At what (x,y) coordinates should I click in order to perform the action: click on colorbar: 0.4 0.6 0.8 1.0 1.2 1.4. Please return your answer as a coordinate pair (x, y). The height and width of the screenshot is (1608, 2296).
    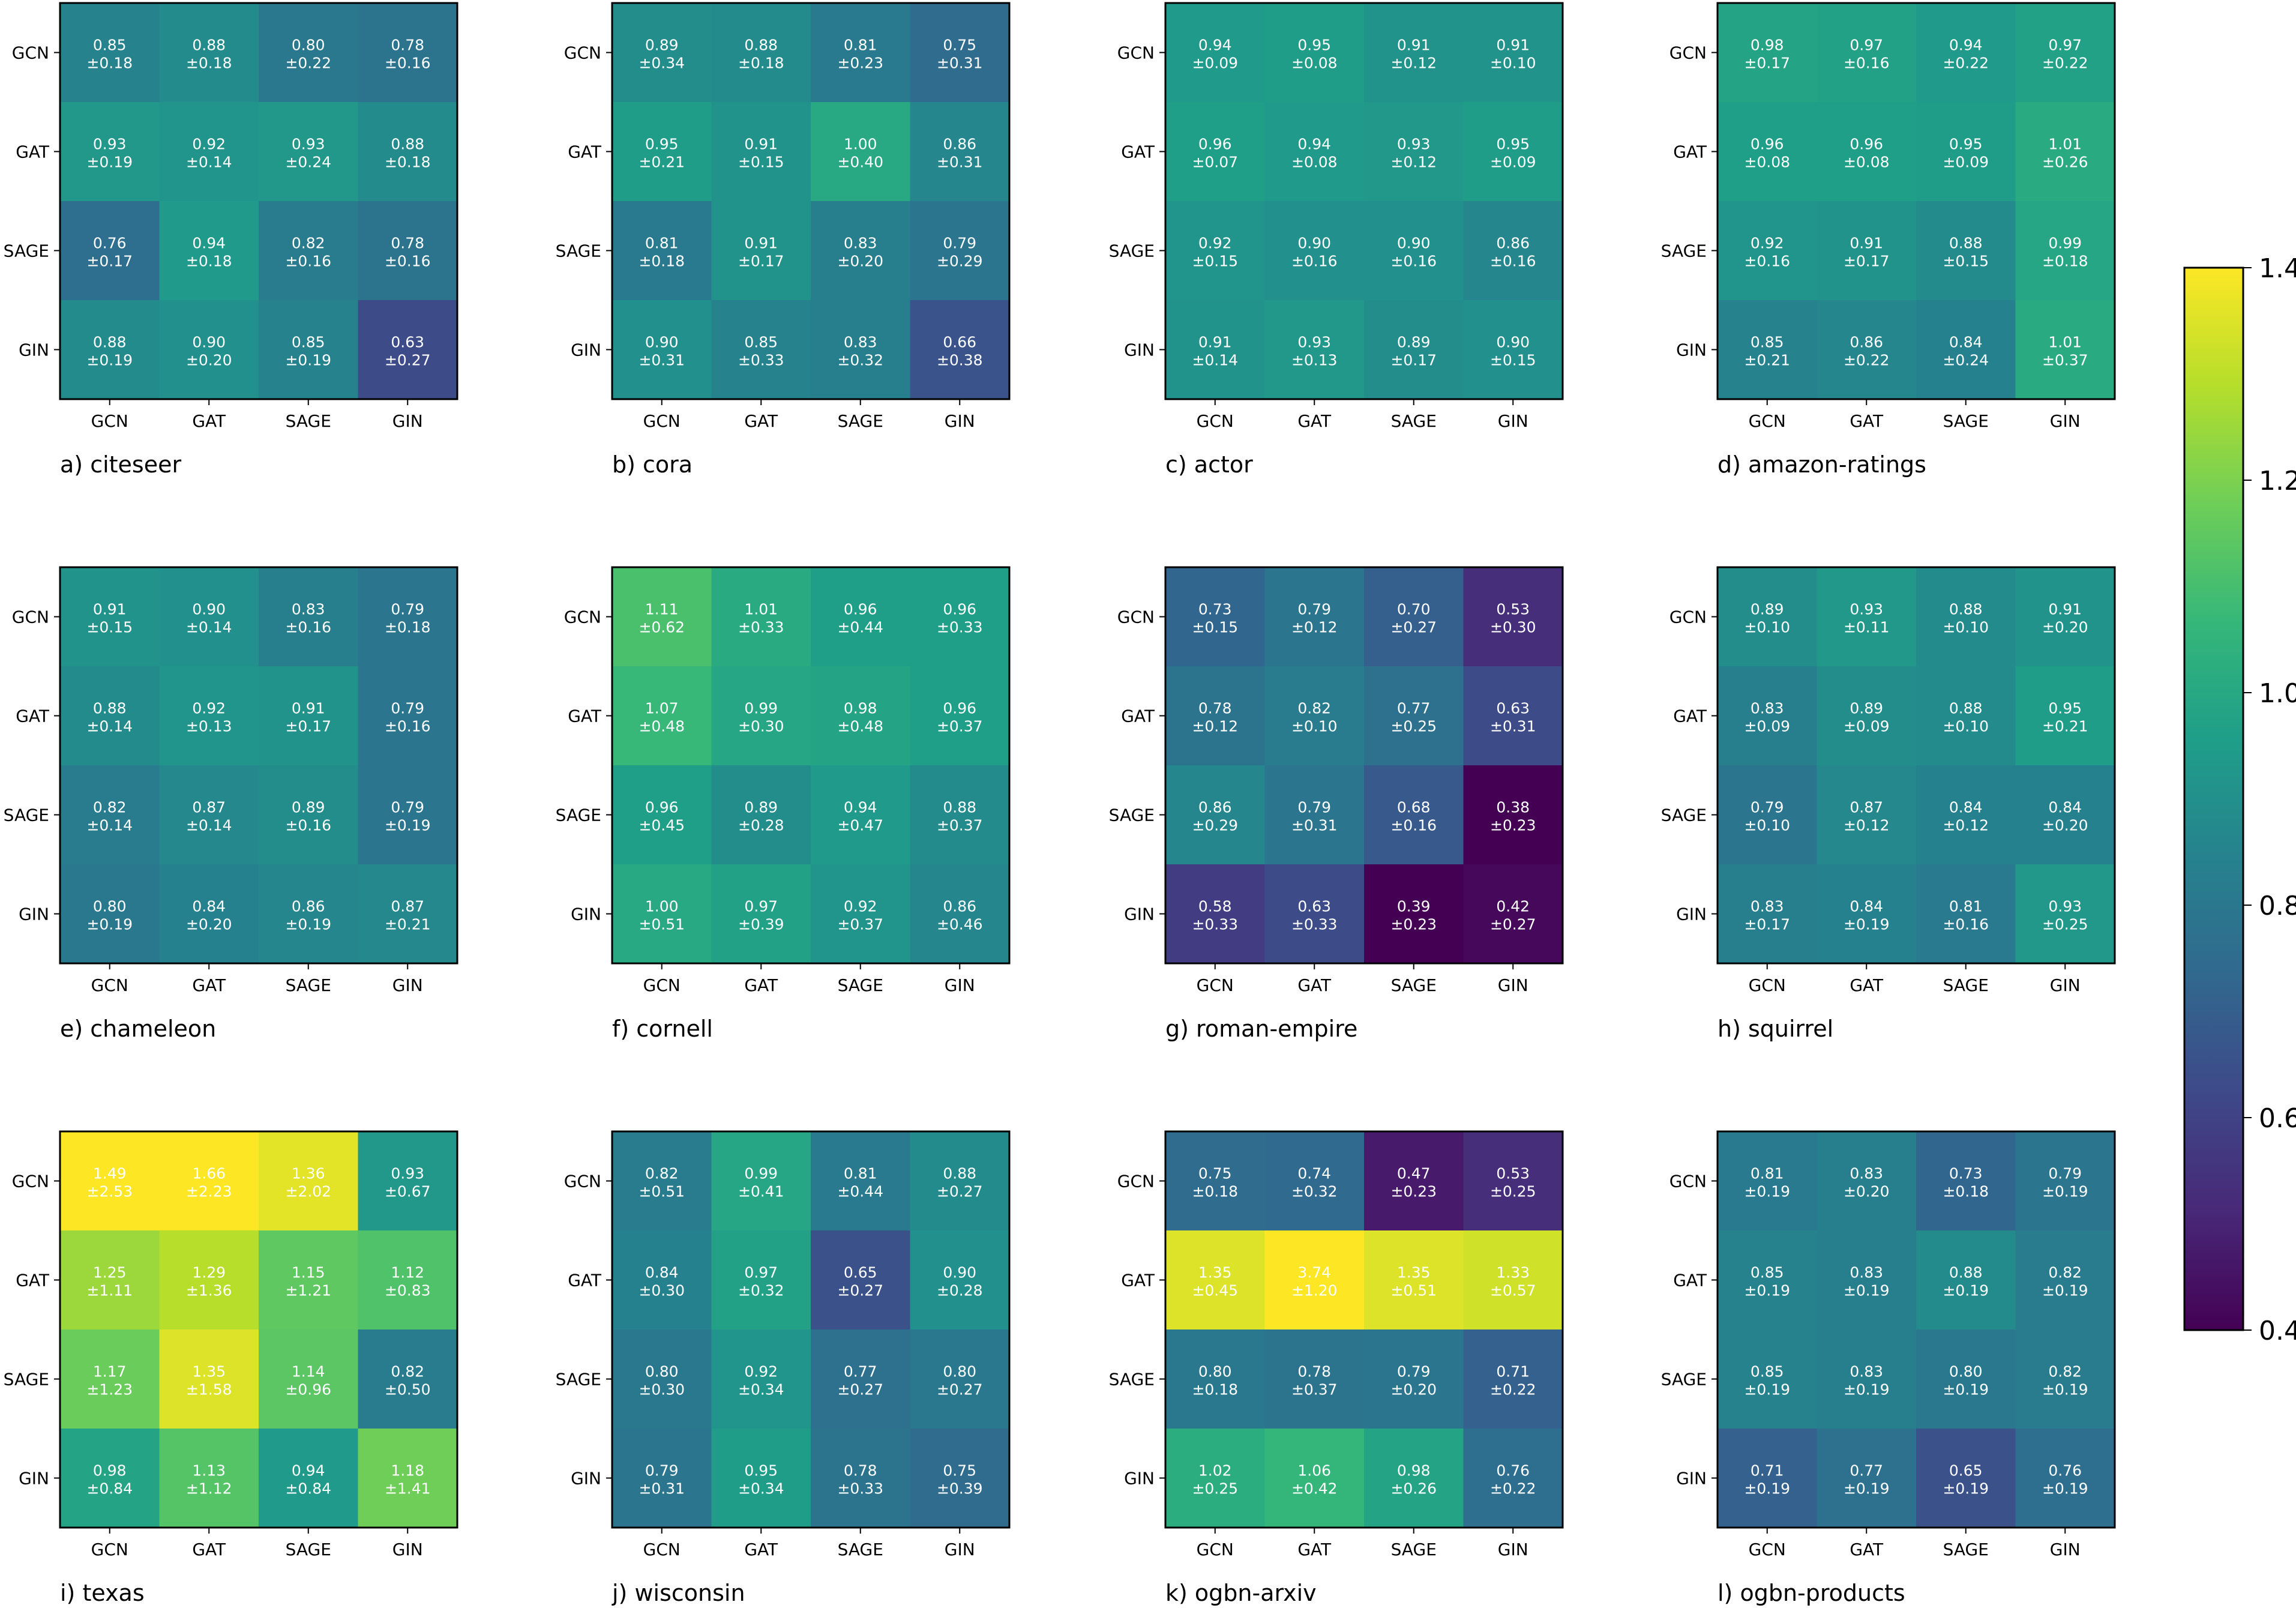
    Looking at the image, I should click on (2239, 800).